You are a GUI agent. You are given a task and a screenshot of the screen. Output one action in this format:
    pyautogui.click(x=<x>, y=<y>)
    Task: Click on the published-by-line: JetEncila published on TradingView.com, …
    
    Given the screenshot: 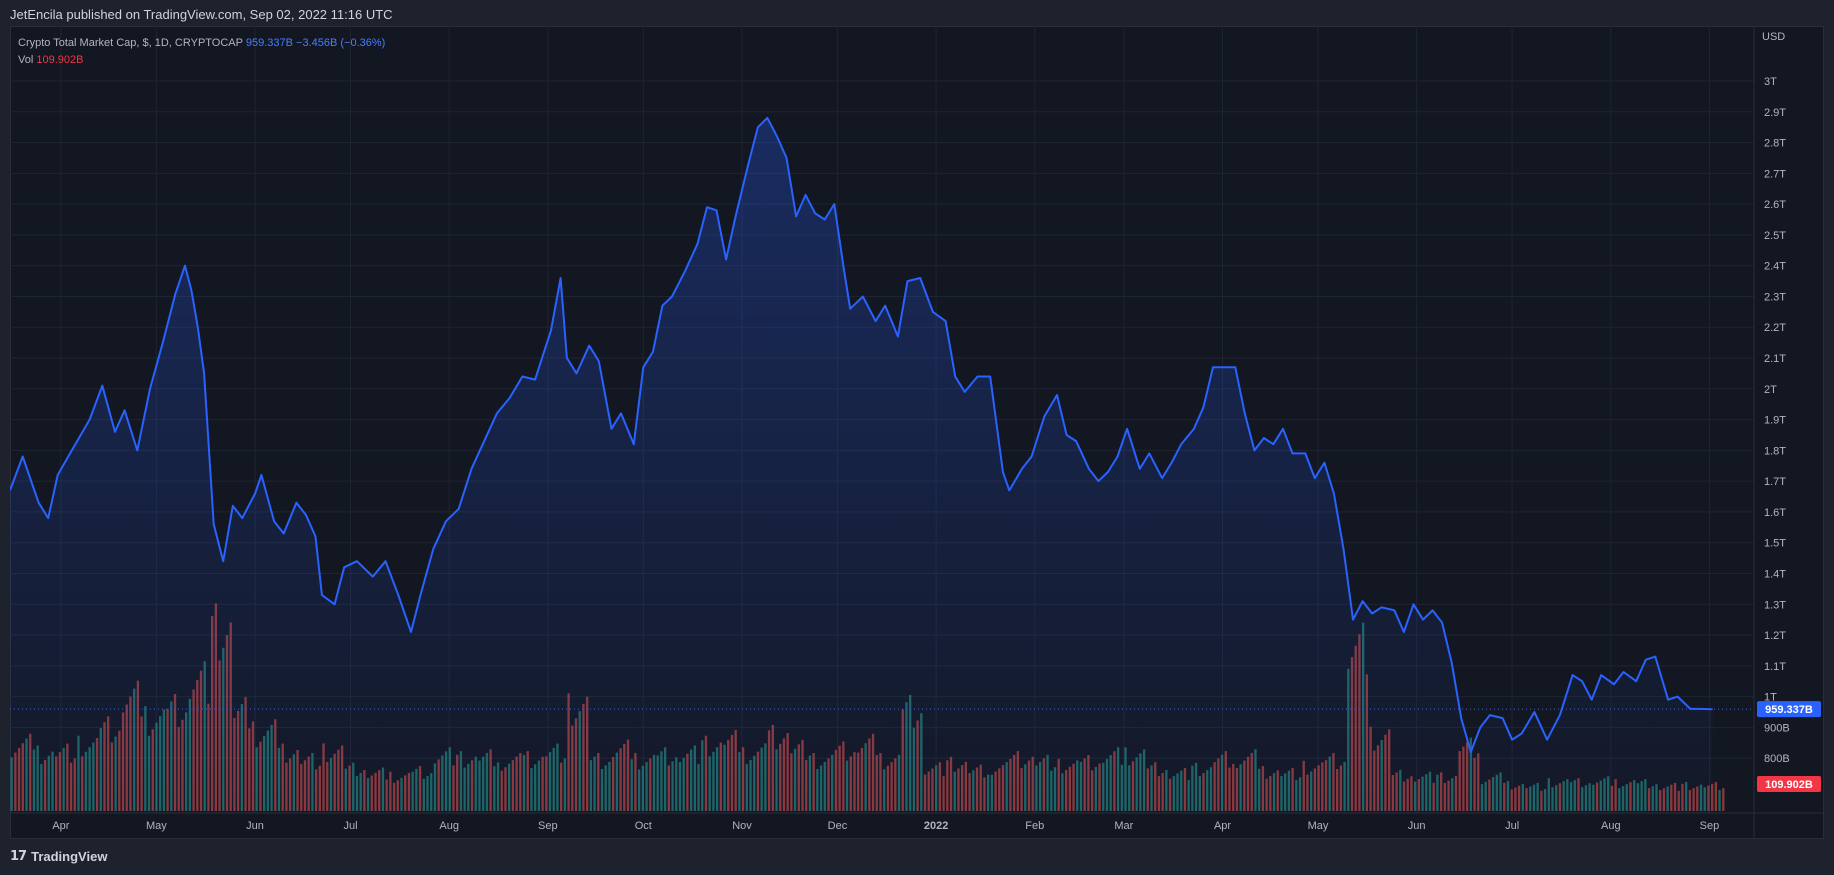 What is the action you would take?
    pyautogui.click(x=201, y=14)
    